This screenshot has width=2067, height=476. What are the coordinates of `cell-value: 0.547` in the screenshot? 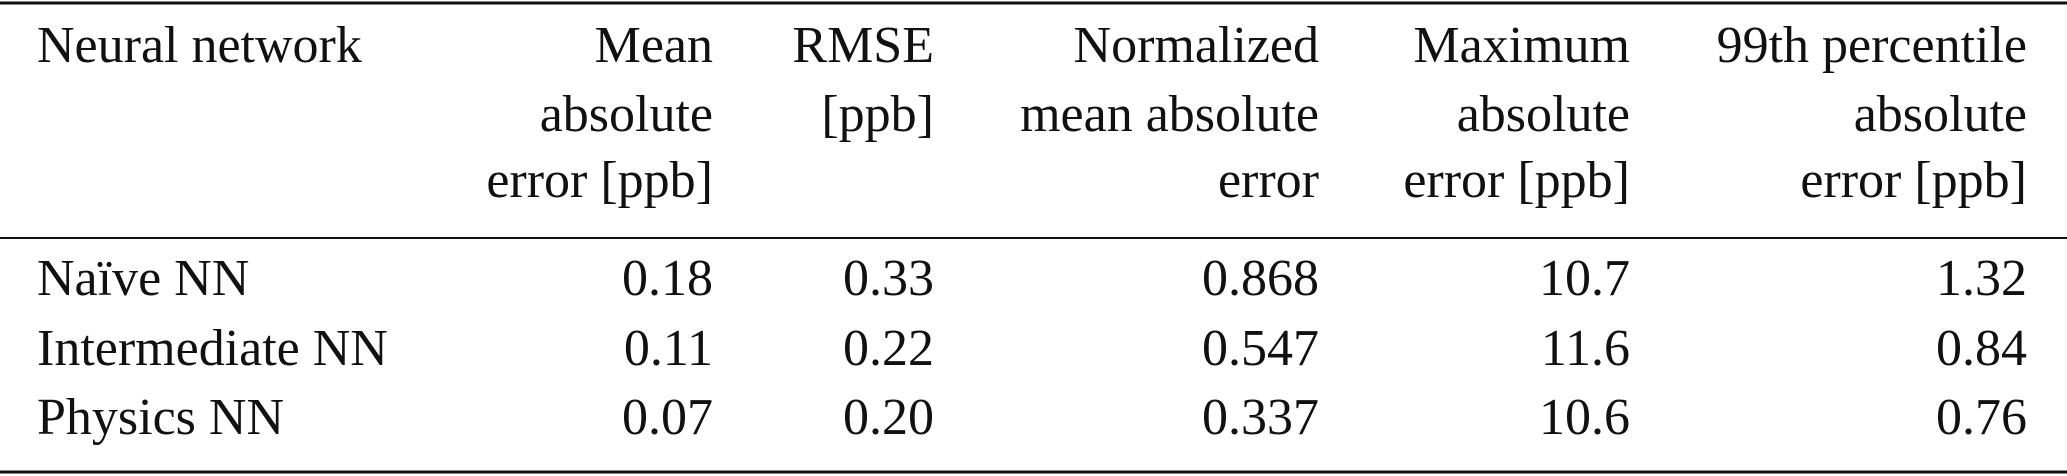 It's located at (1260, 348).